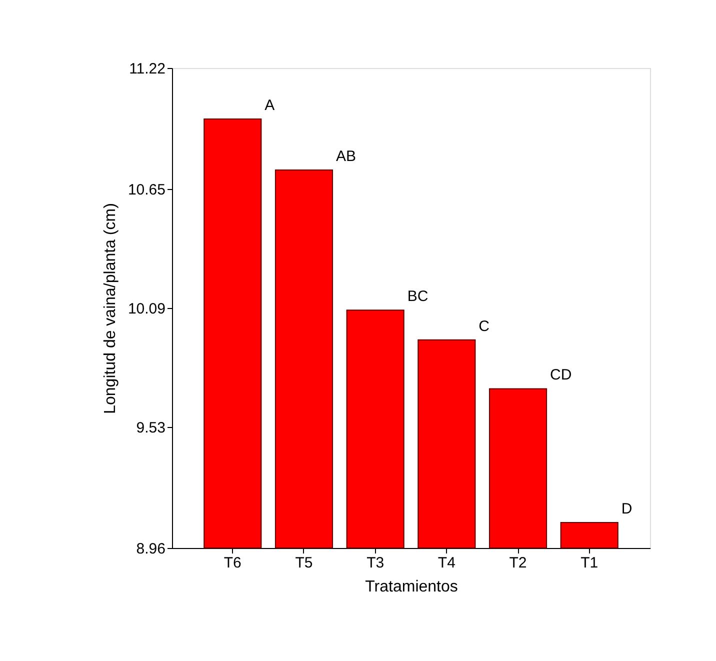 The width and height of the screenshot is (716, 661). What do you see at coordinates (147, 190) in the screenshot?
I see `y-tick-label: 10.65` at bounding box center [147, 190].